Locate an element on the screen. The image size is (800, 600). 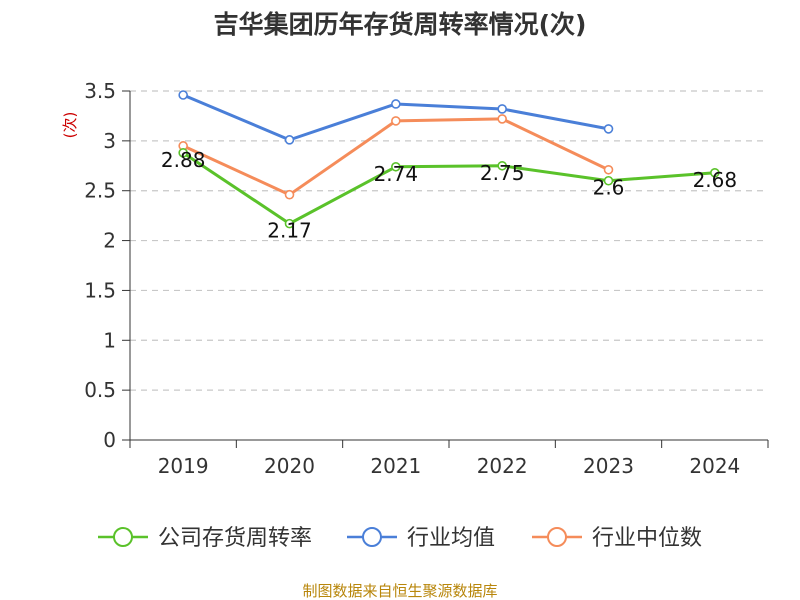
legend-label-0: 公司存货周转率 is located at coordinates (235, 538).